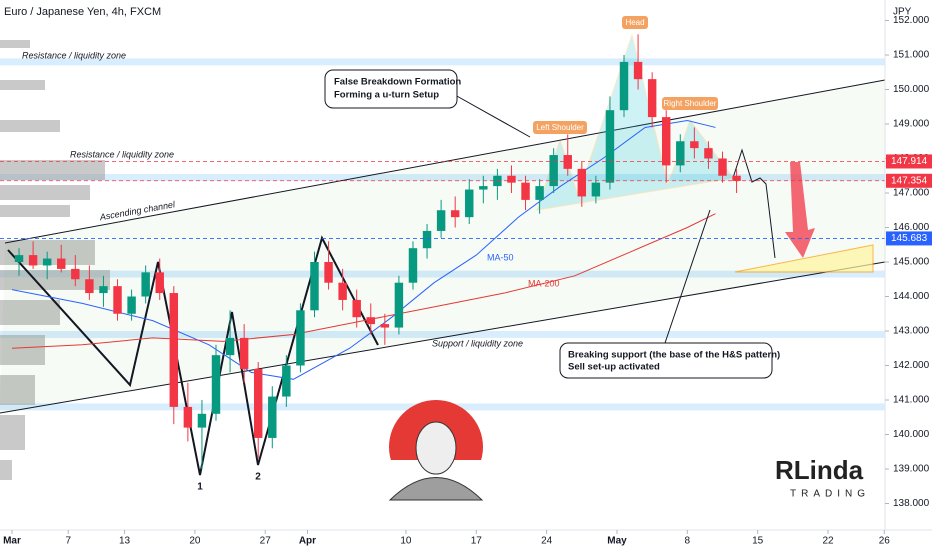 The height and width of the screenshot is (550, 932). What do you see at coordinates (500, 257) in the screenshot?
I see `ma-label: MA-50` at bounding box center [500, 257].